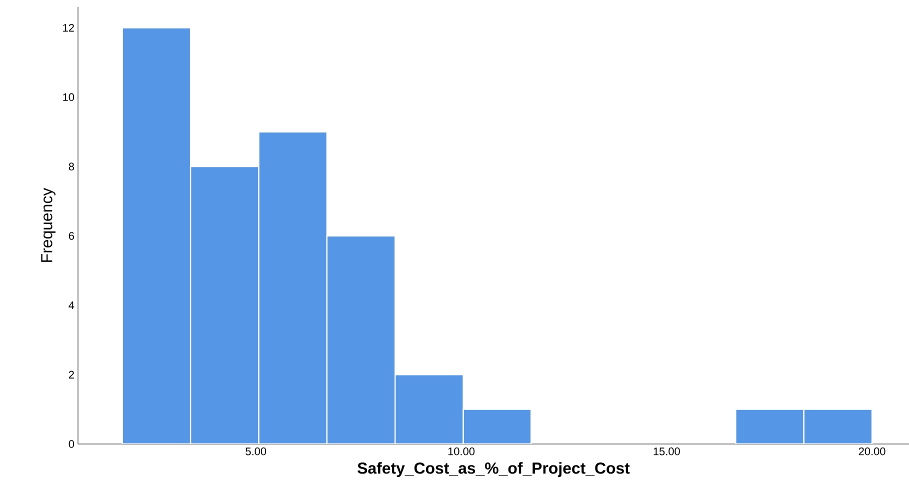 The height and width of the screenshot is (501, 909). I want to click on y-tick-label: 8, so click(71, 166).